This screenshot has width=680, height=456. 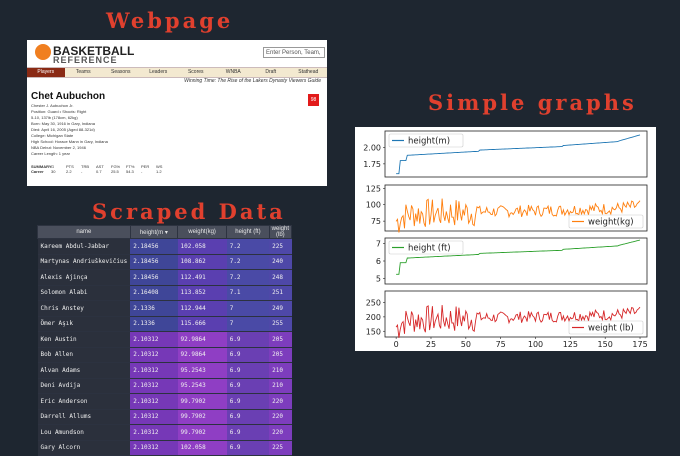 I want to click on table-cell: 99.7902, so click(x=202, y=401).